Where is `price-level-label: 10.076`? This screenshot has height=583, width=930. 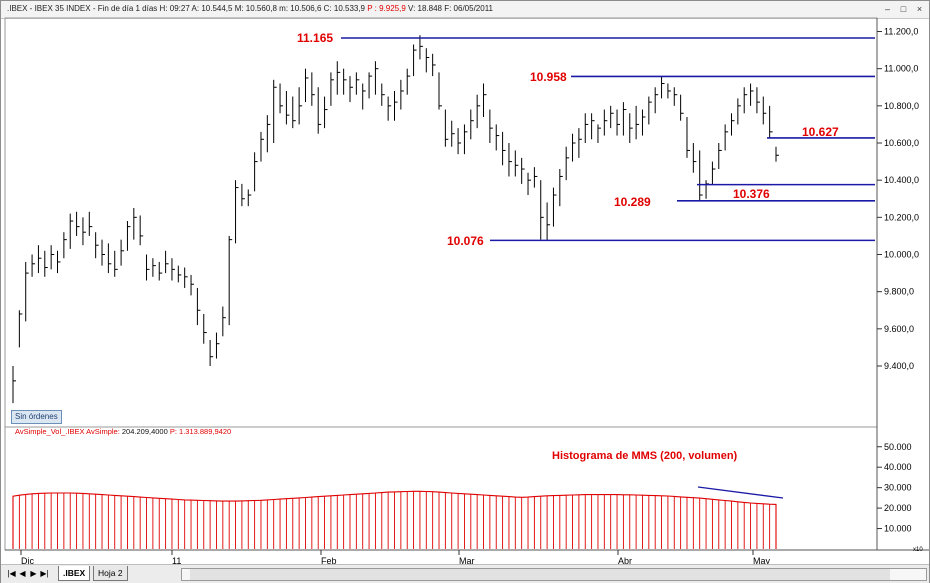
price-level-label: 10.076 is located at coordinates (465, 241).